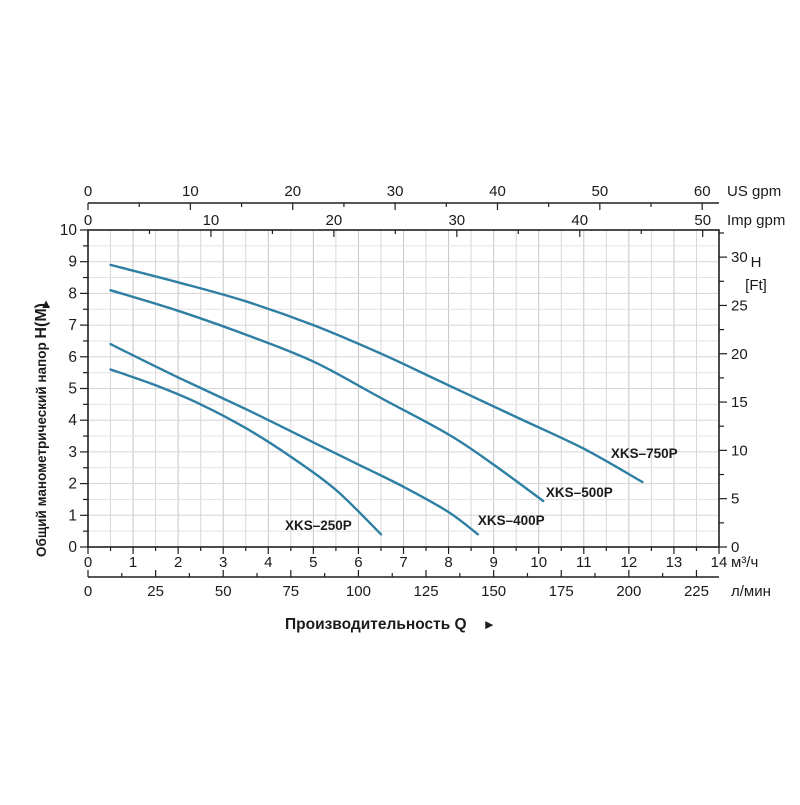 The image size is (800, 805). I want to click on h-m-tick-label: 6, so click(72, 357).